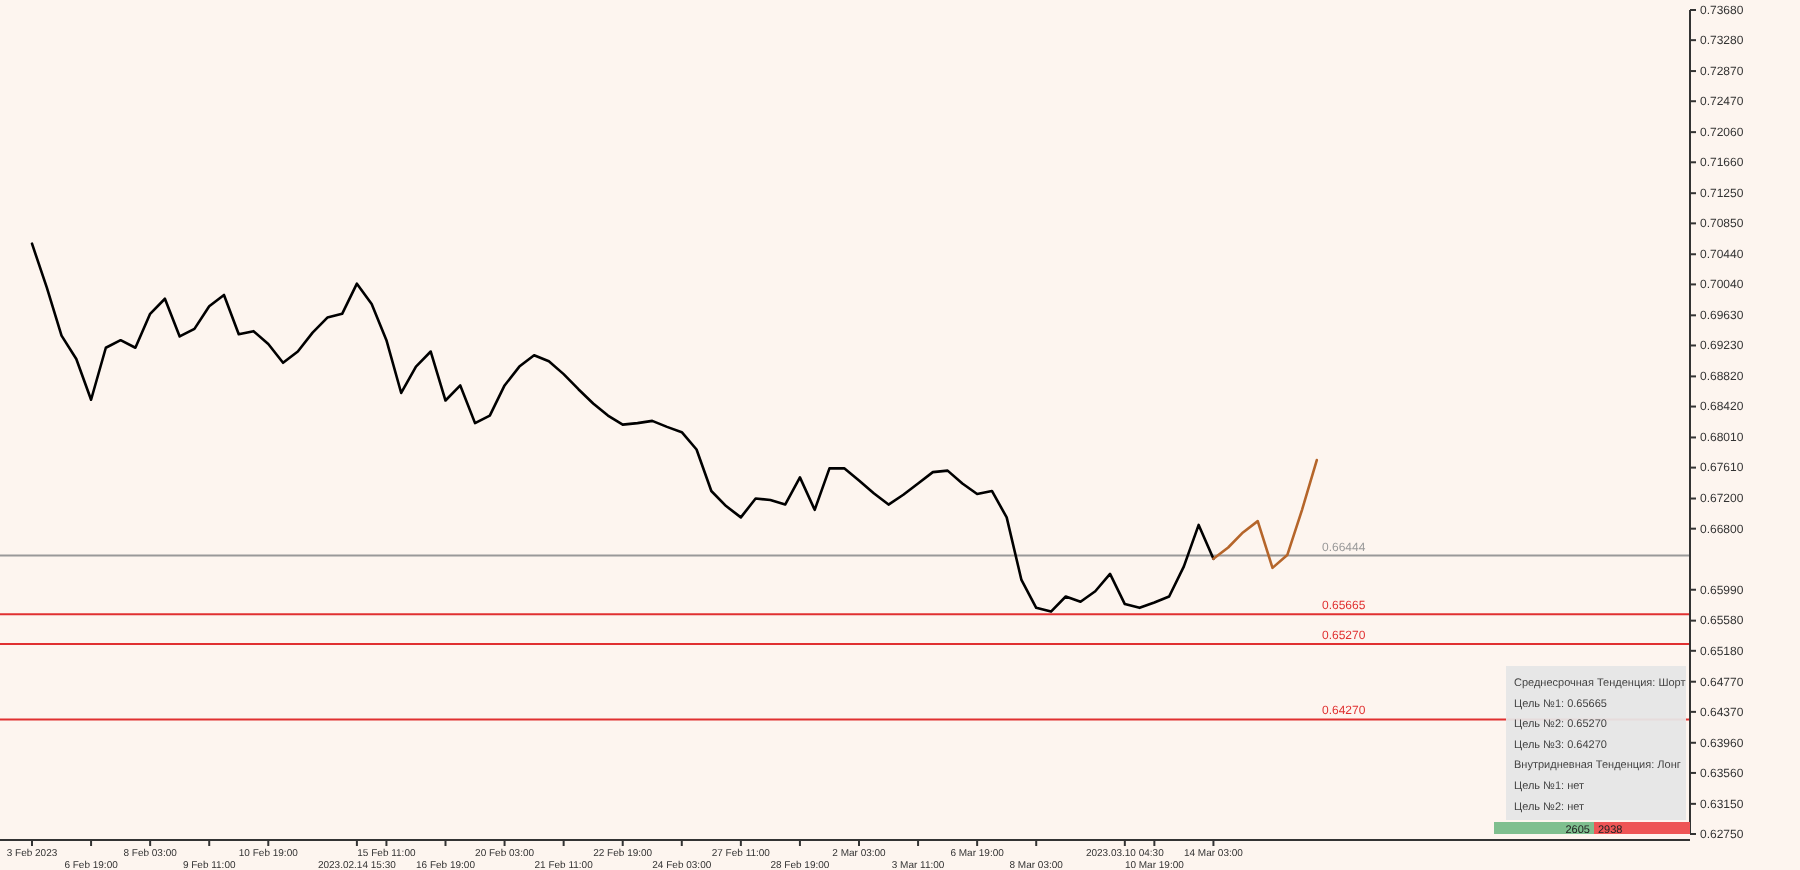 Image resolution: width=1800 pixels, height=870 pixels. I want to click on line-series, so click(1265, 514).